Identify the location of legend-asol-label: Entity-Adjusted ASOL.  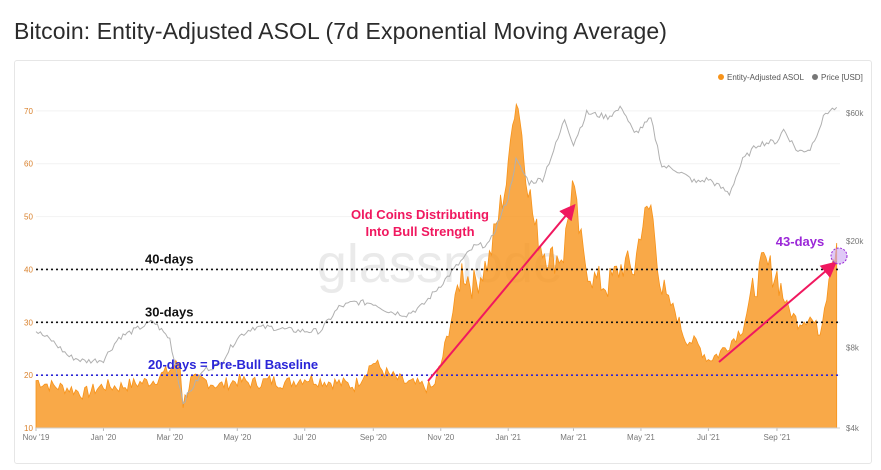
(765, 77).